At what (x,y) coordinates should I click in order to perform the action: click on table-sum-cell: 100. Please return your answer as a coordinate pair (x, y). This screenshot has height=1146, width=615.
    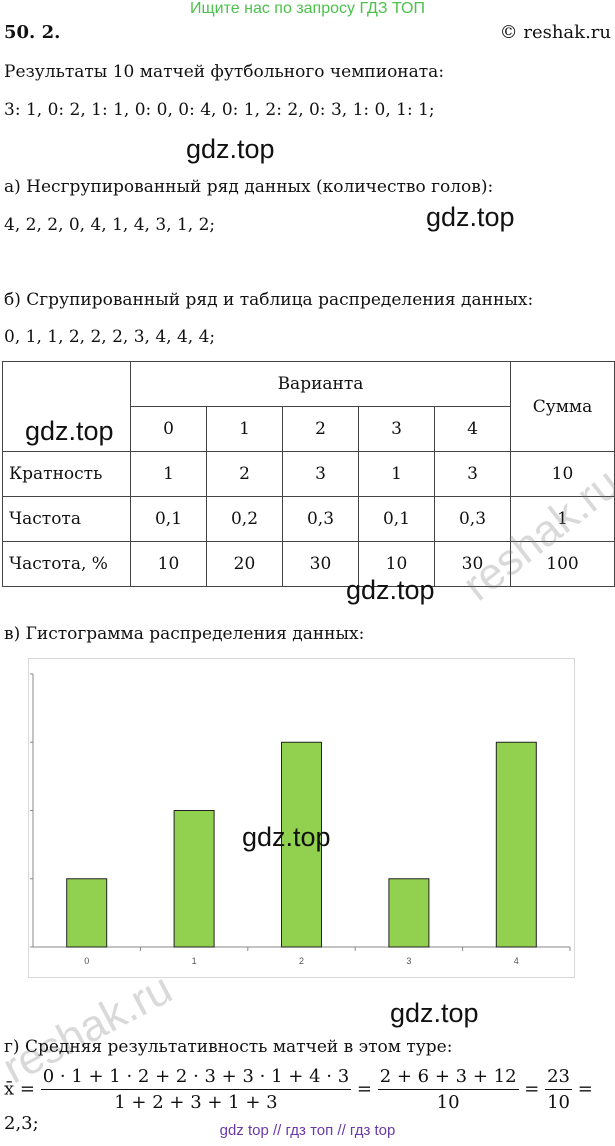
    Looking at the image, I should click on (562, 564).